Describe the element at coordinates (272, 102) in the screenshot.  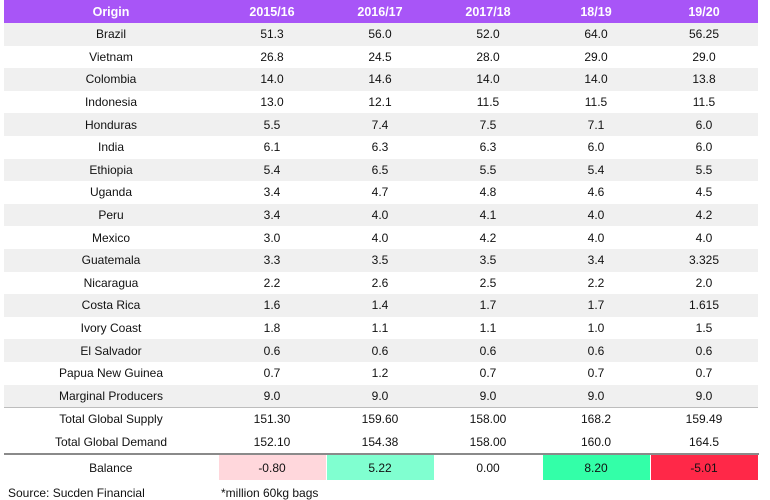
I see `value-cell: 13.0` at that location.